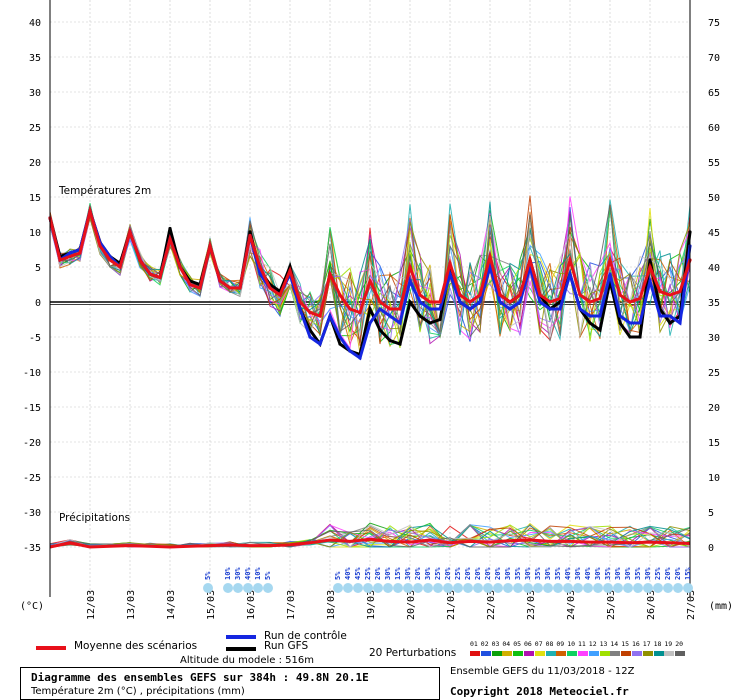 This screenshot has width=740, height=700. What do you see at coordinates (714, 128) in the screenshot?
I see `right-tick-label: 60` at bounding box center [714, 128].